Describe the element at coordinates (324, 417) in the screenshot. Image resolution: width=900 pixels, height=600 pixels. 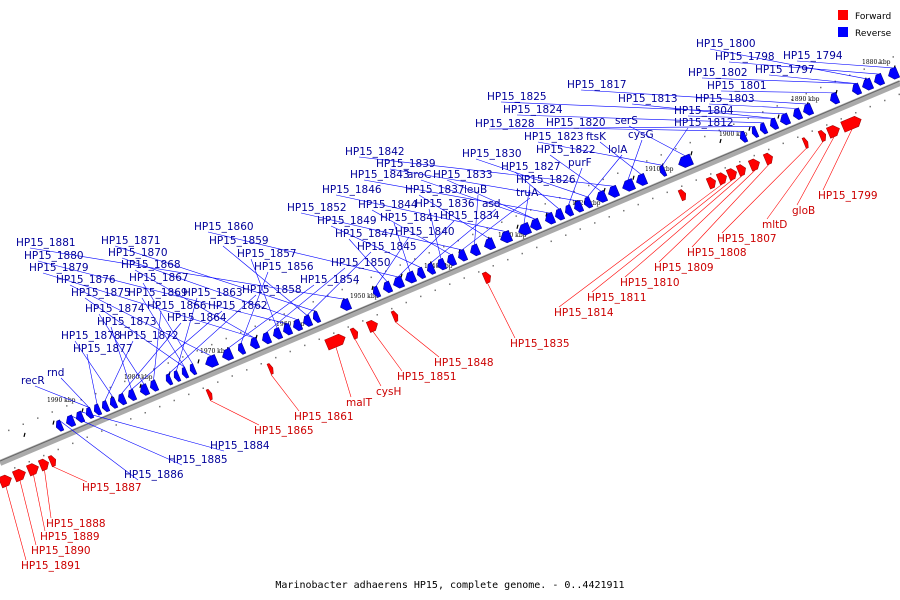
I see `gene-label-HP15_1861: HP15_1861` at that location.